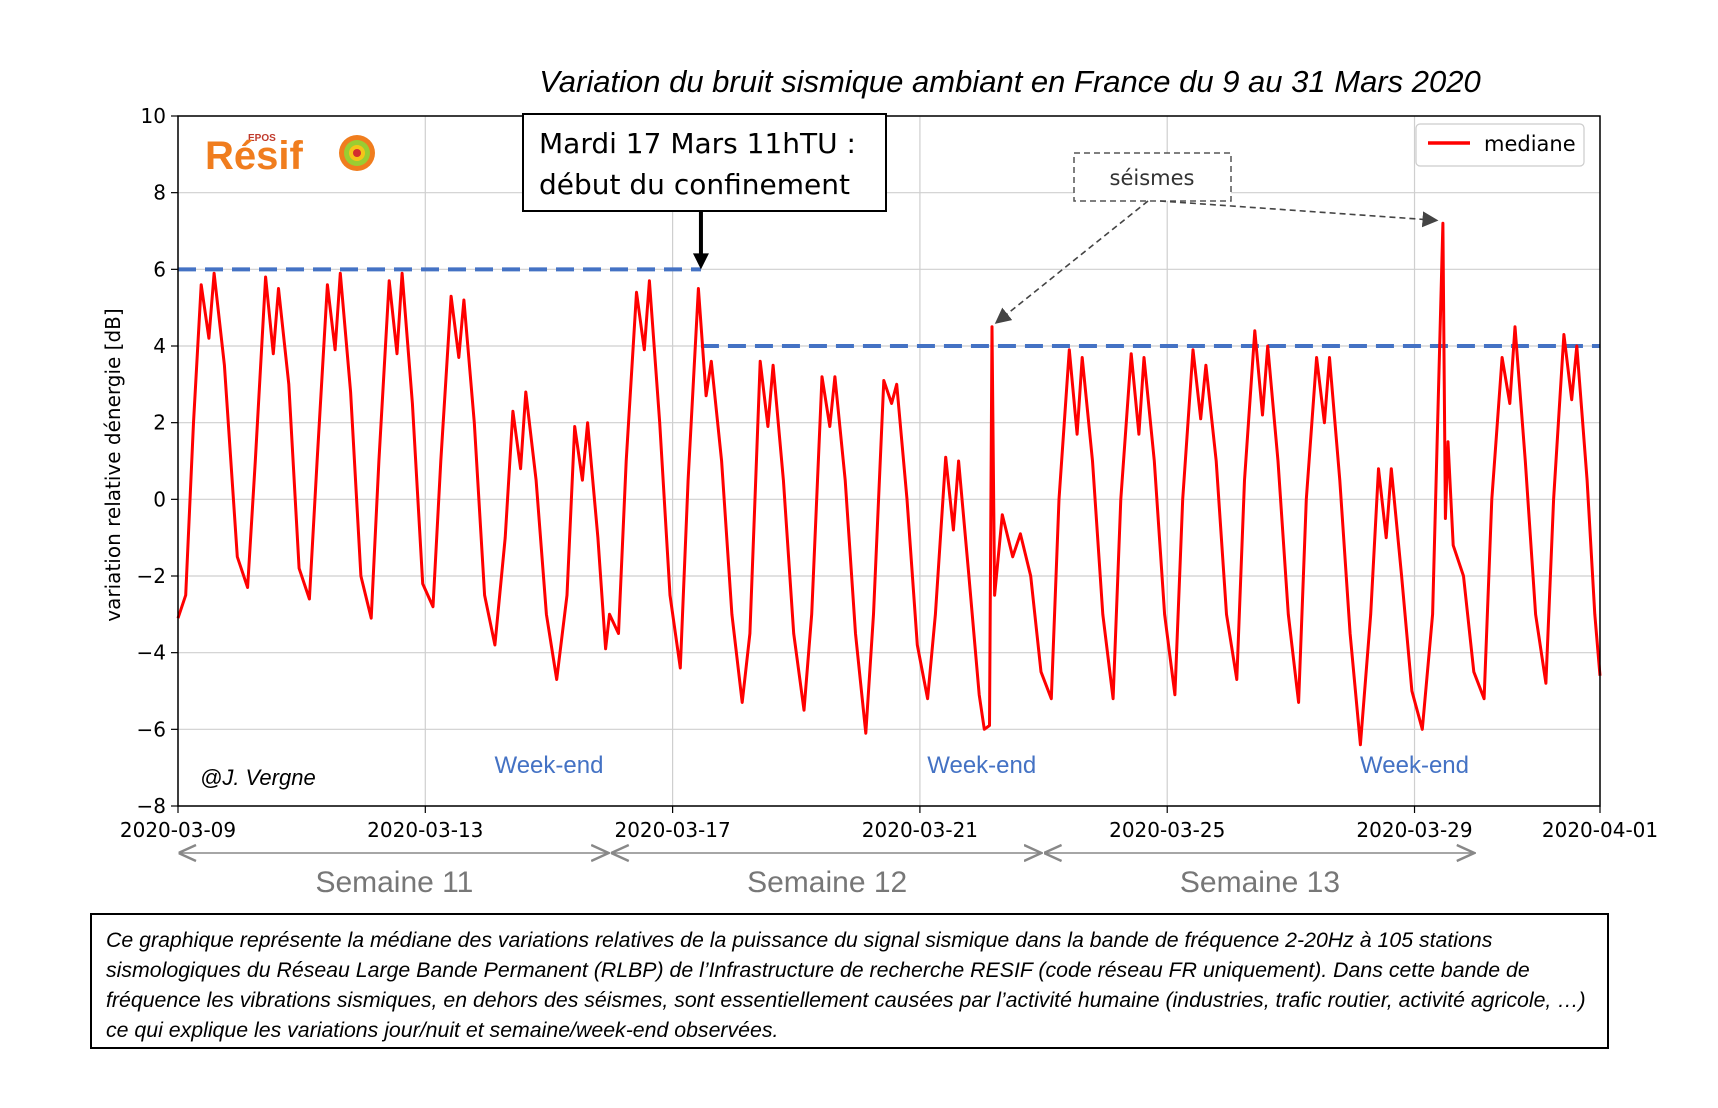  I want to click on confinement-arrowhead-icon, so click(700, 261).